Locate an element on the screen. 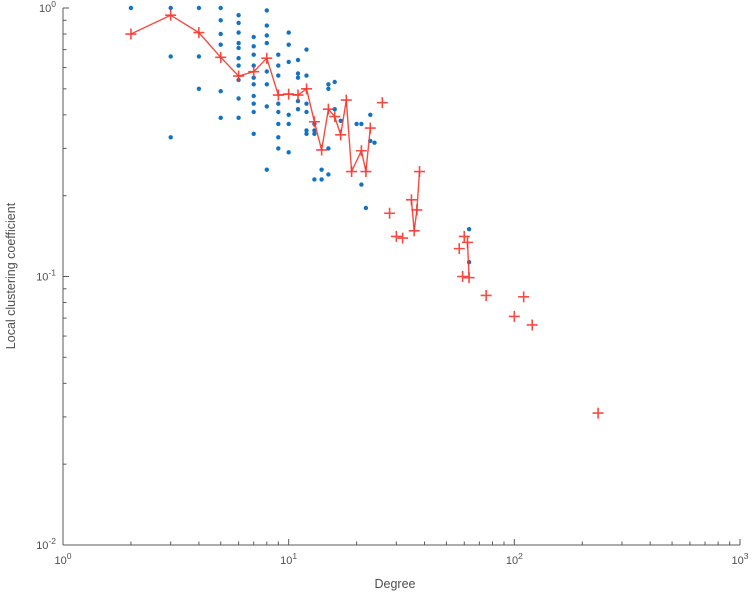 Image resolution: width=753 pixels, height=600 pixels. mean-line-segment is located at coordinates (415, 201).